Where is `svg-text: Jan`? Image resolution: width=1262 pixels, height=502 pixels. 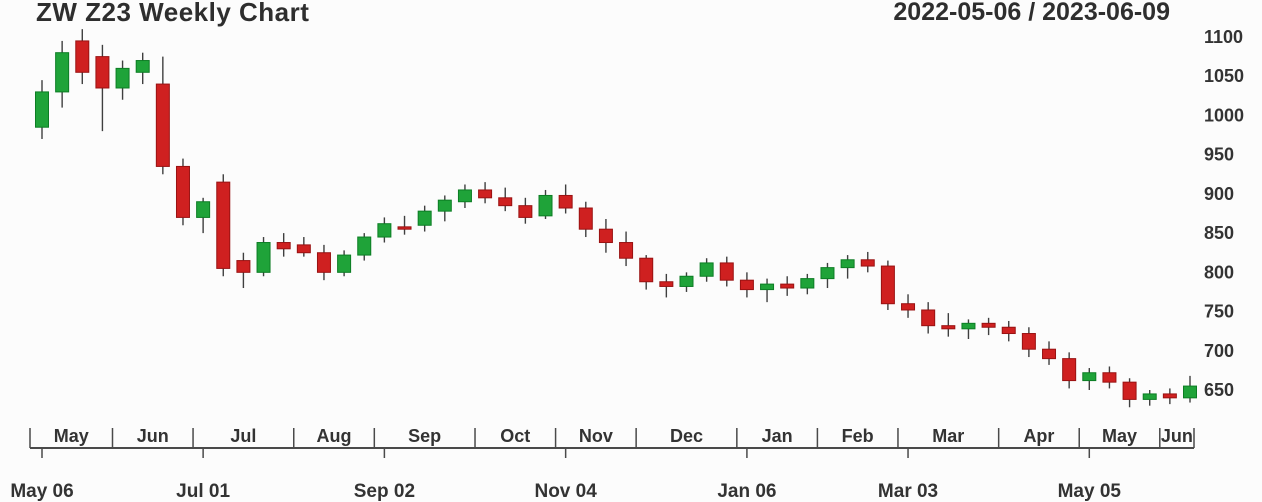
svg-text: Jan is located at coordinates (777, 436).